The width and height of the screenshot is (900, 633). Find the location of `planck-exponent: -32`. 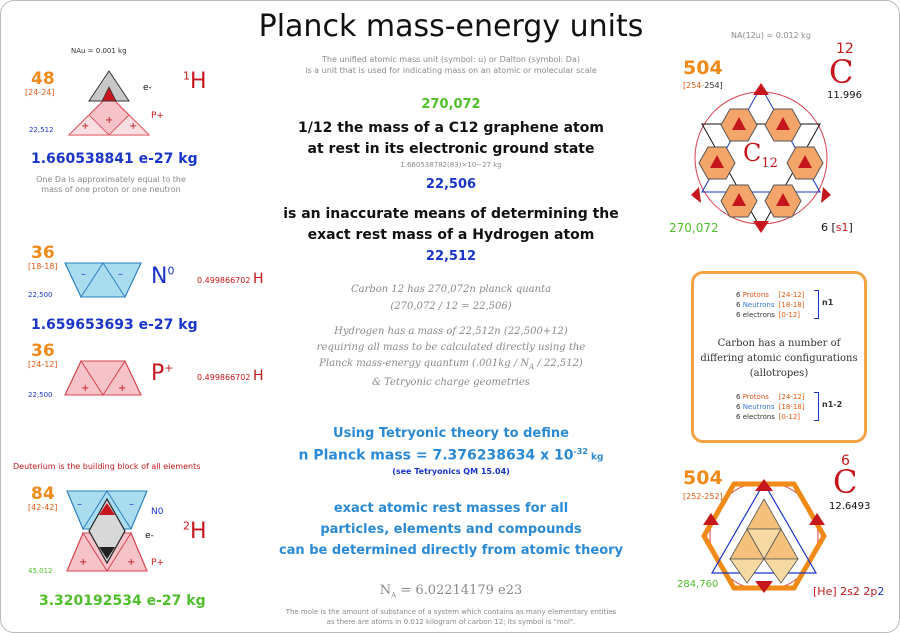

planck-exponent: -32 is located at coordinates (580, 451).